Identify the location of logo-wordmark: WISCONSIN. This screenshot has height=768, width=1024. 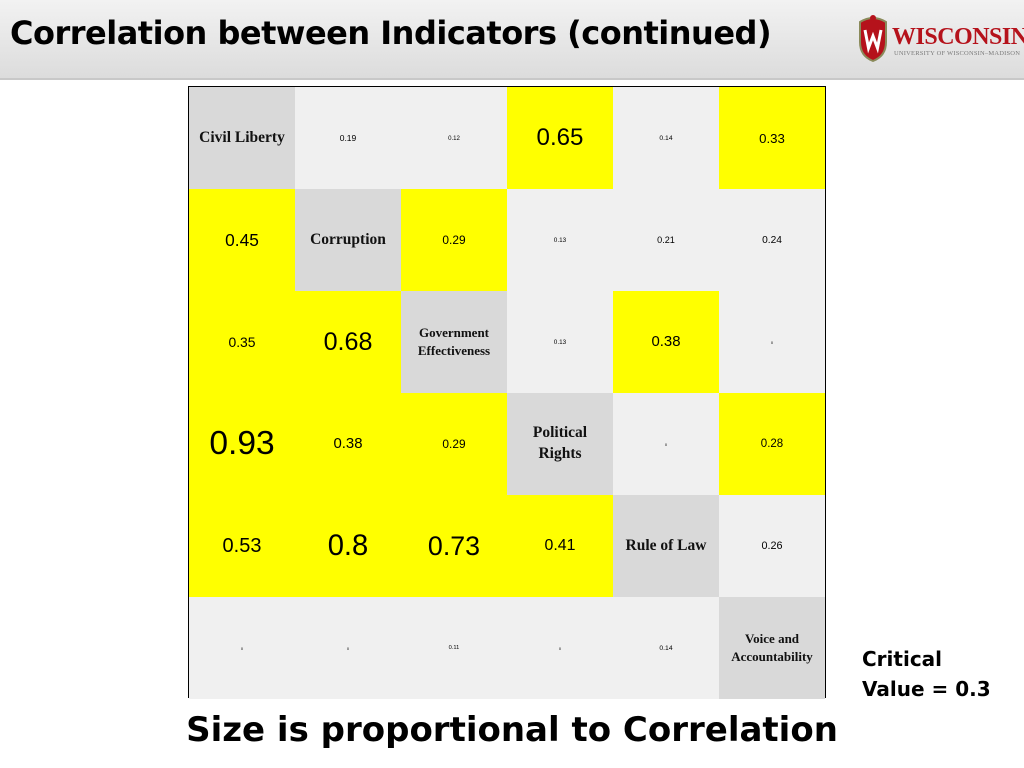
(958, 37).